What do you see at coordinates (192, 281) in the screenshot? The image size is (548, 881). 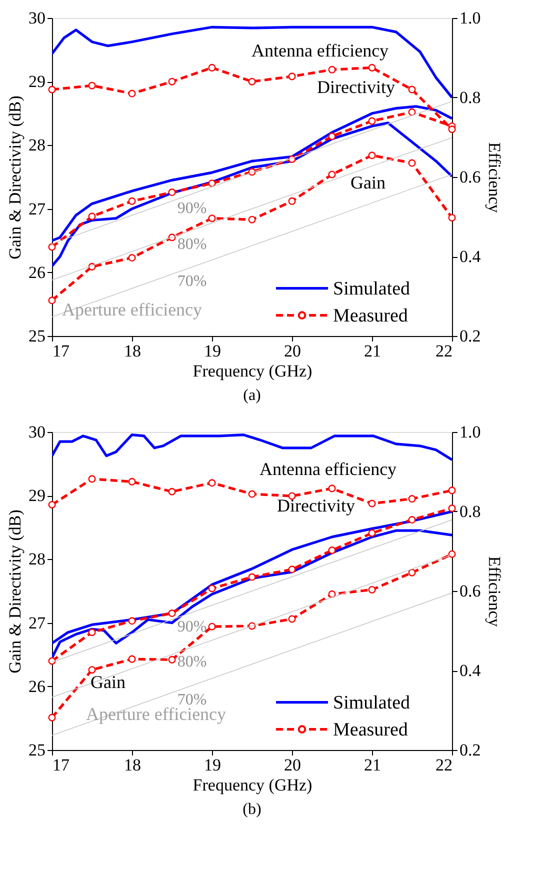 I see `series-label: 70%` at bounding box center [192, 281].